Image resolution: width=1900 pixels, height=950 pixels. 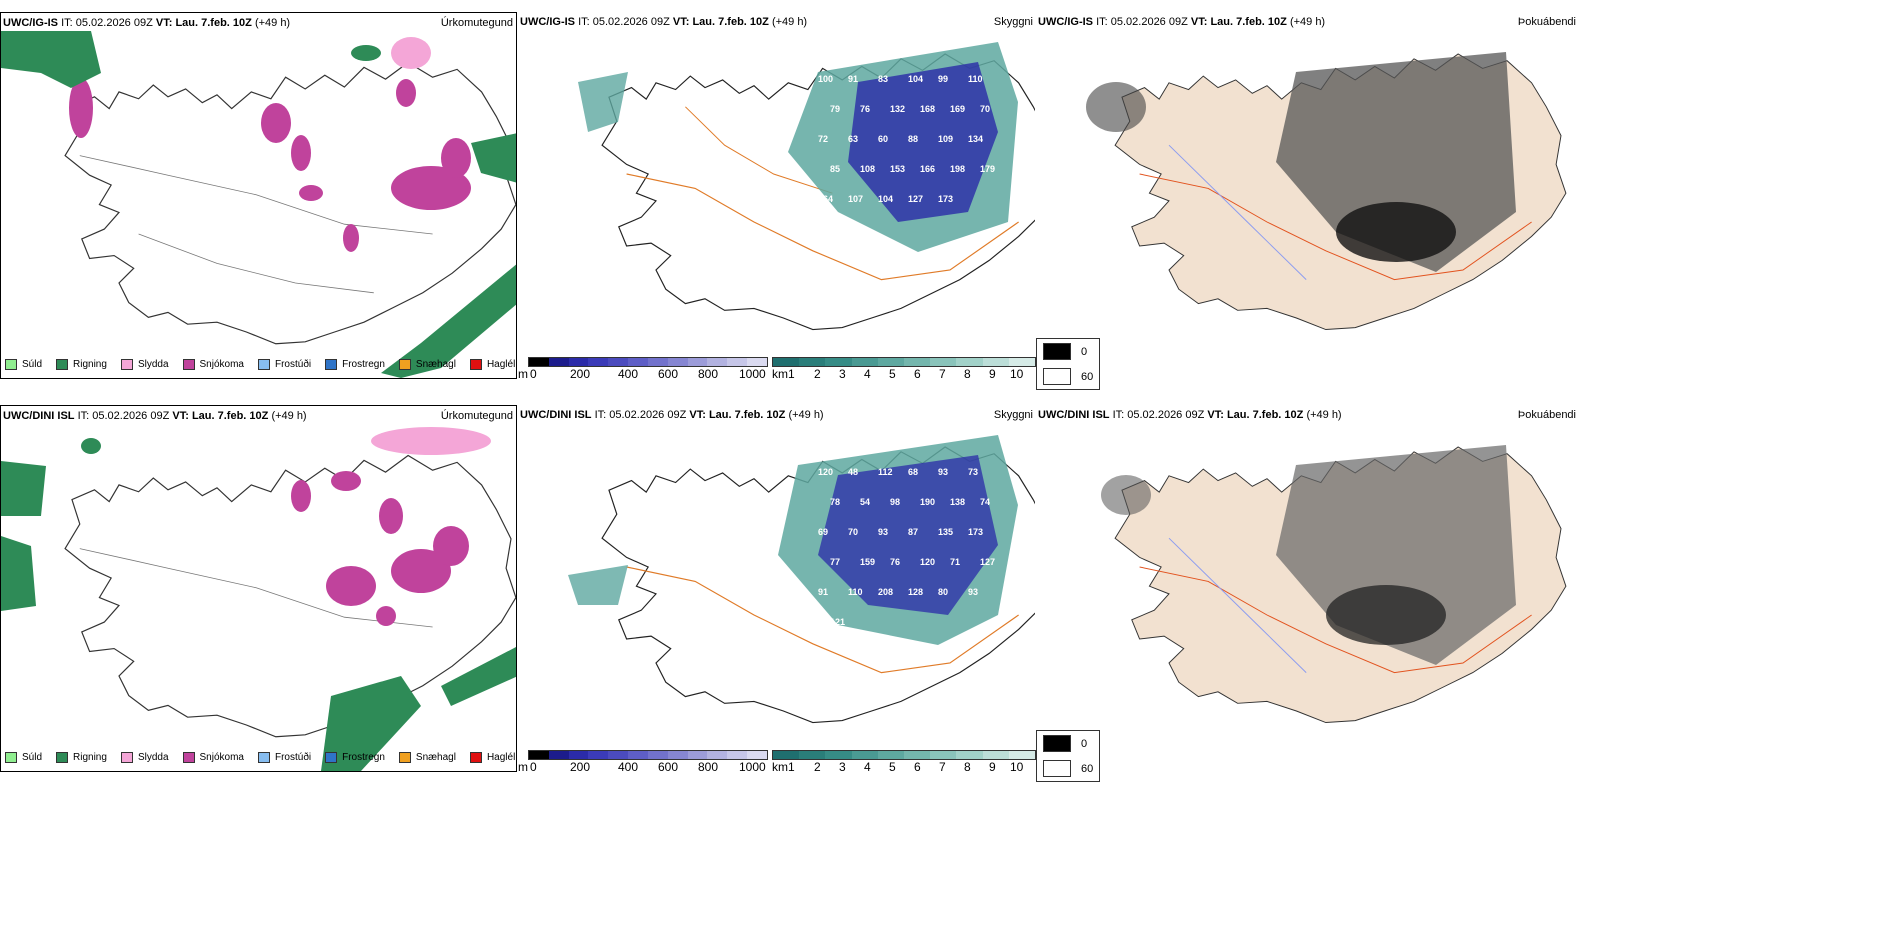 I want to click on colorbar-tick: 3, so click(x=842, y=374).